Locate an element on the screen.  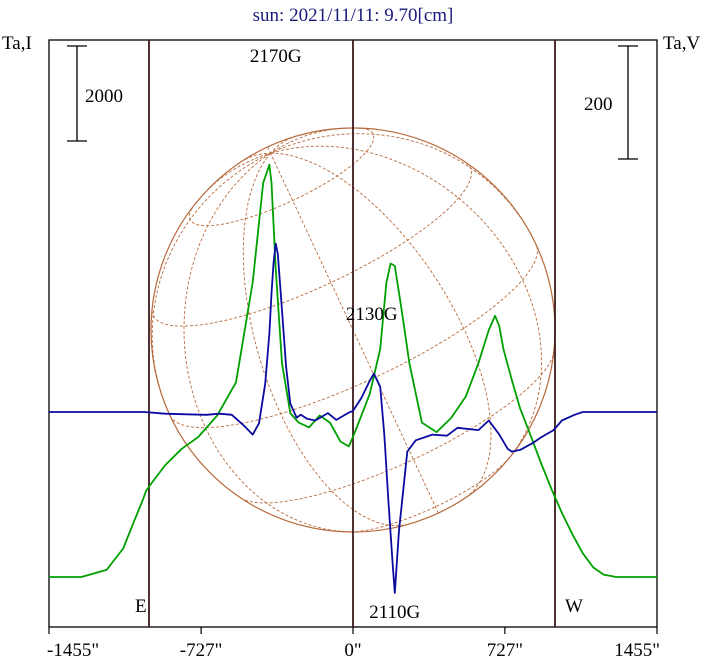
west-label: W is located at coordinates (574, 606).